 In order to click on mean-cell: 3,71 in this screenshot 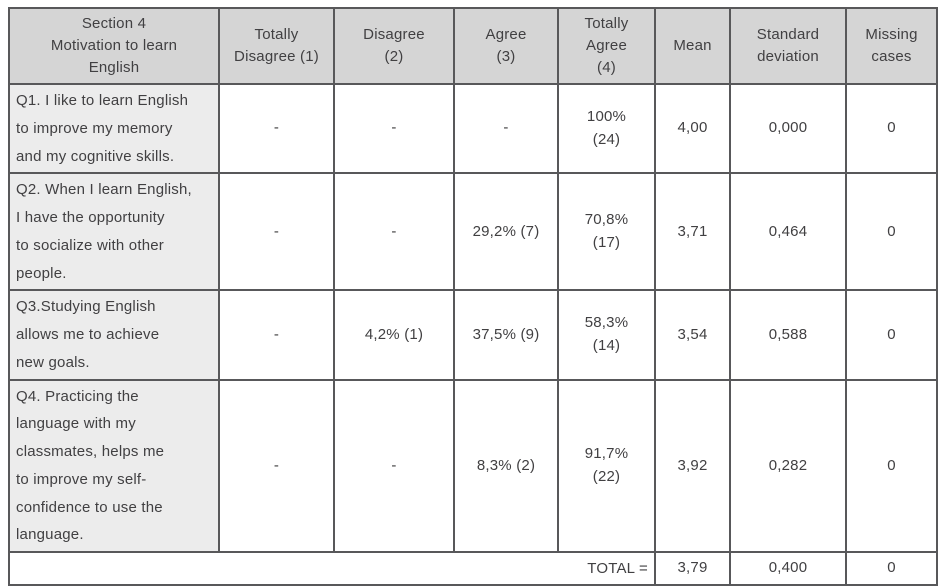, I will do `click(692, 232)`.